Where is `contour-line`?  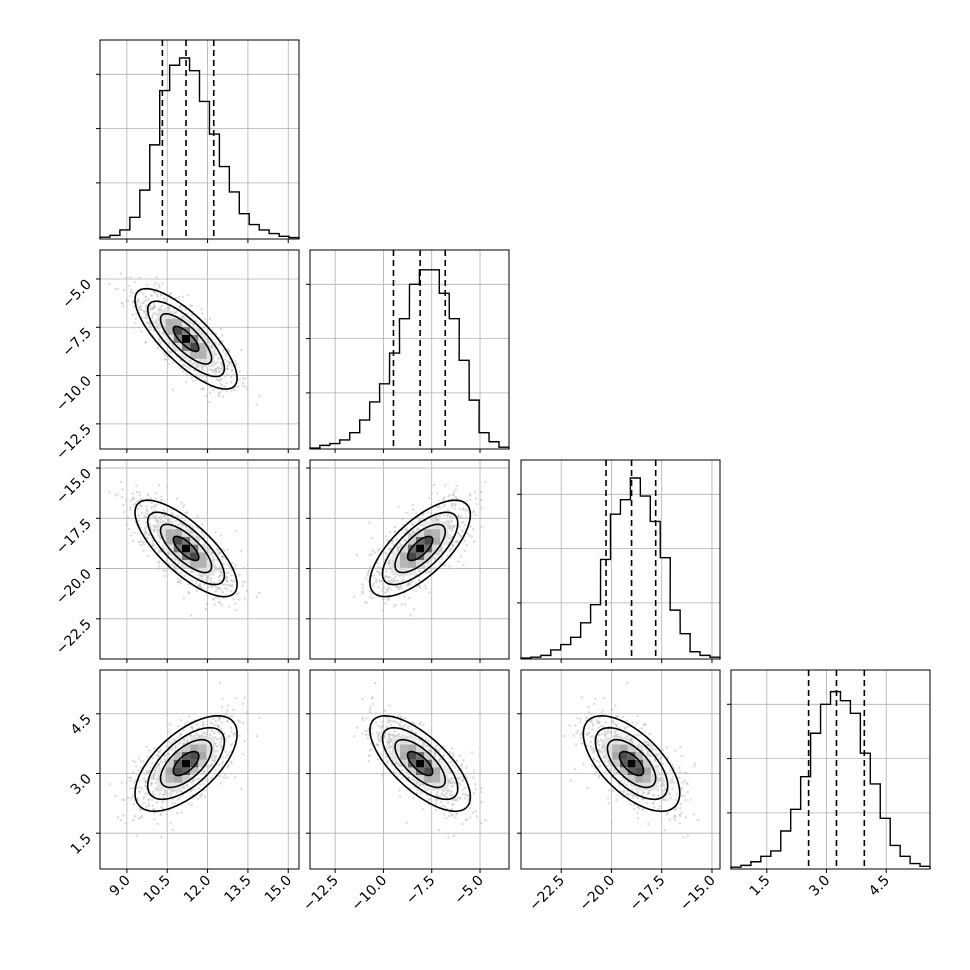
contour-line is located at coordinates (420, 763).